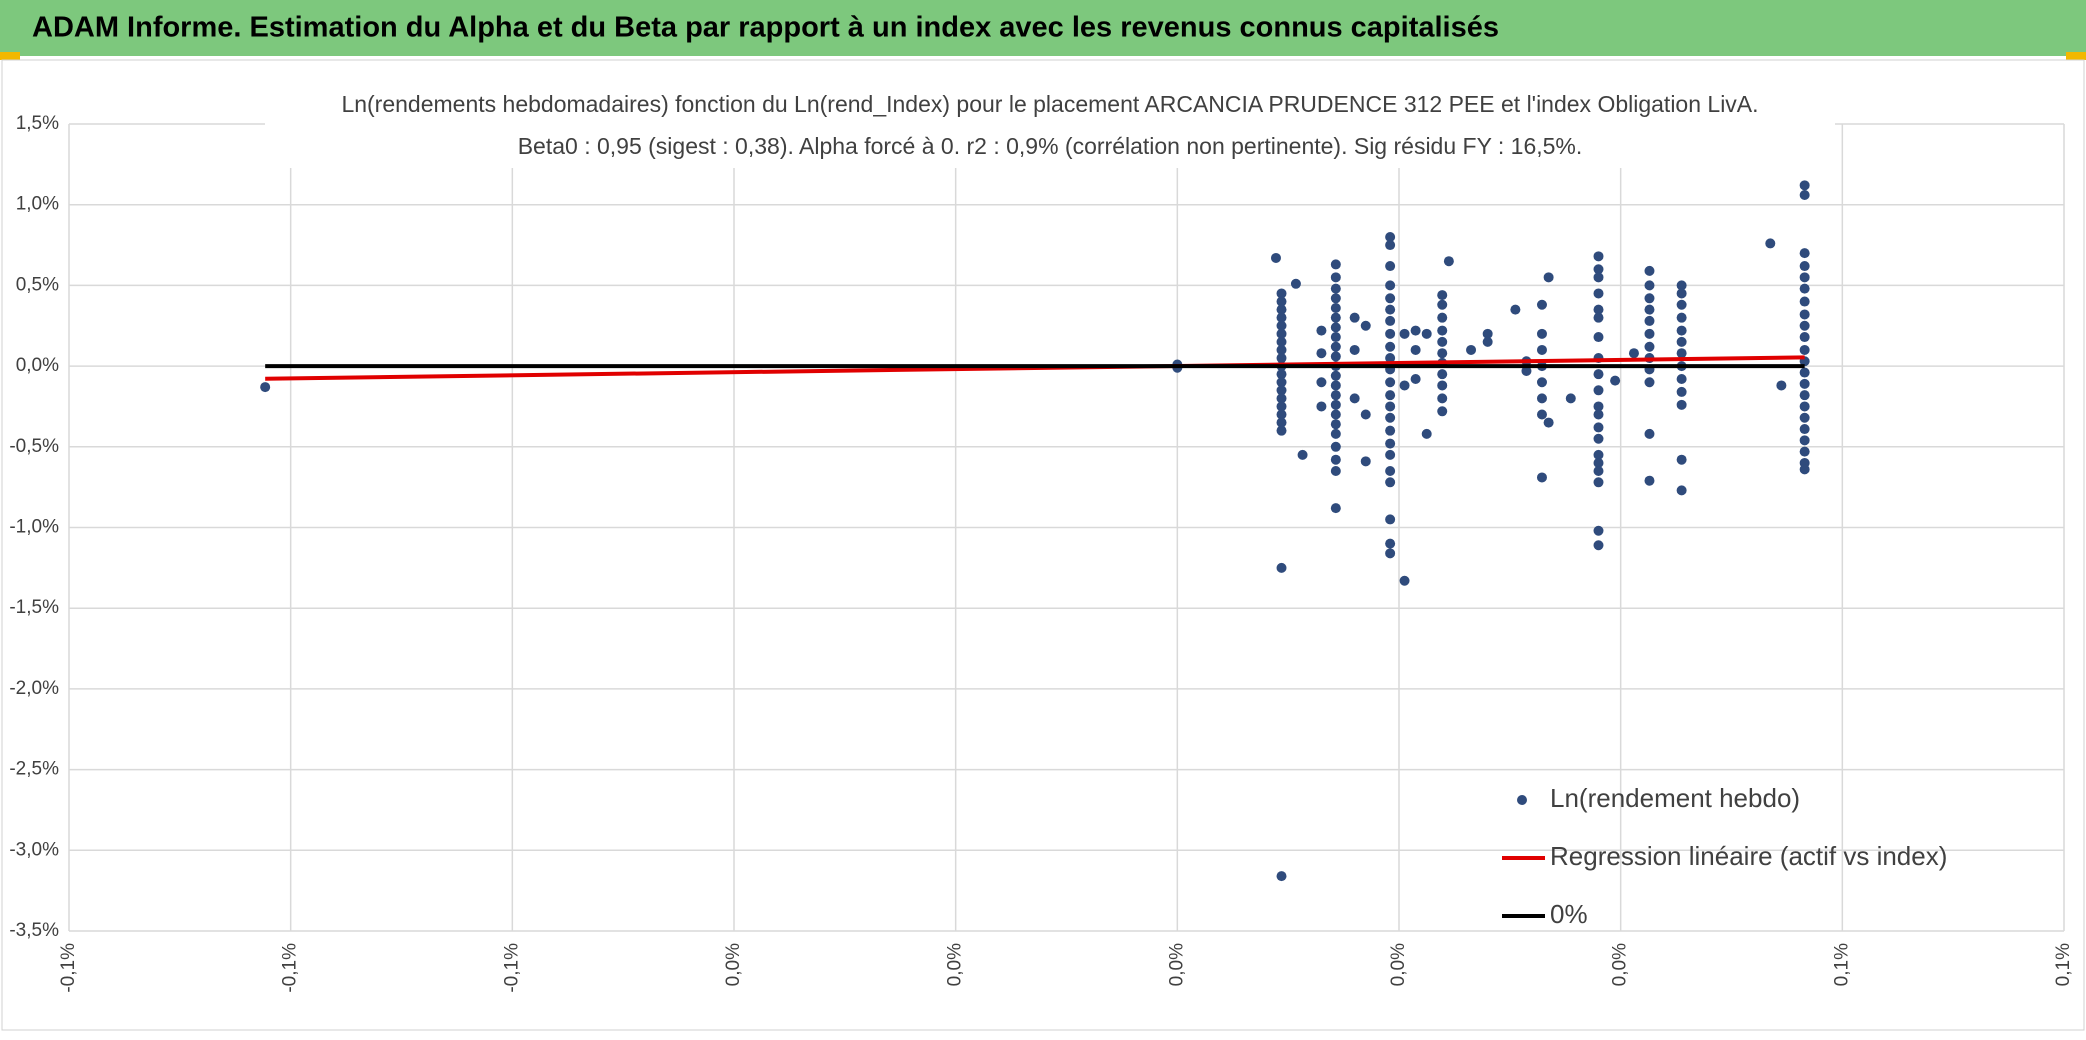  I want to click on y-tick-label: -1,5%, so click(34, 607).